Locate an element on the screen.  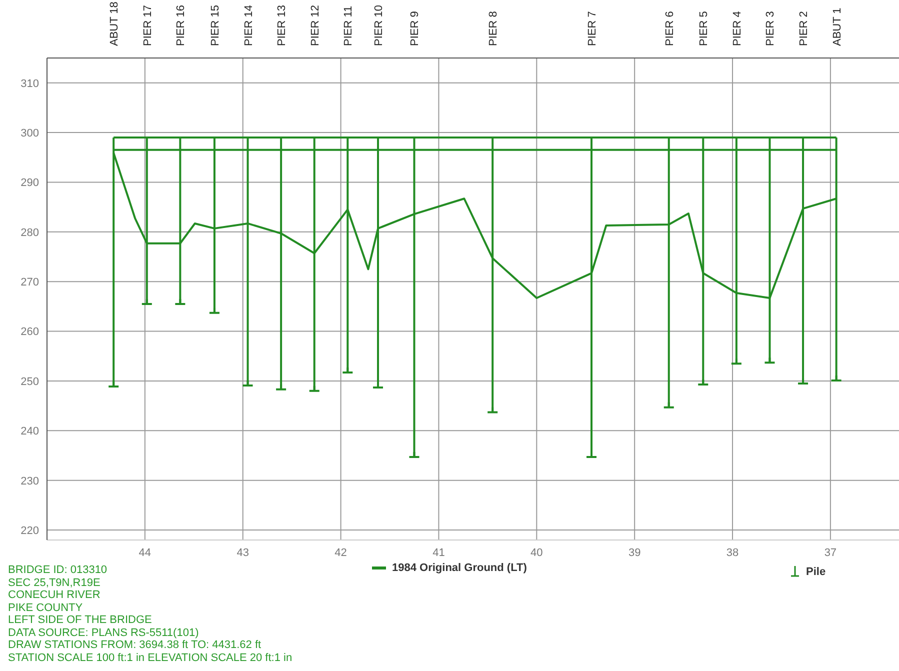
y-tick-label: 260 is located at coordinates (29, 332).